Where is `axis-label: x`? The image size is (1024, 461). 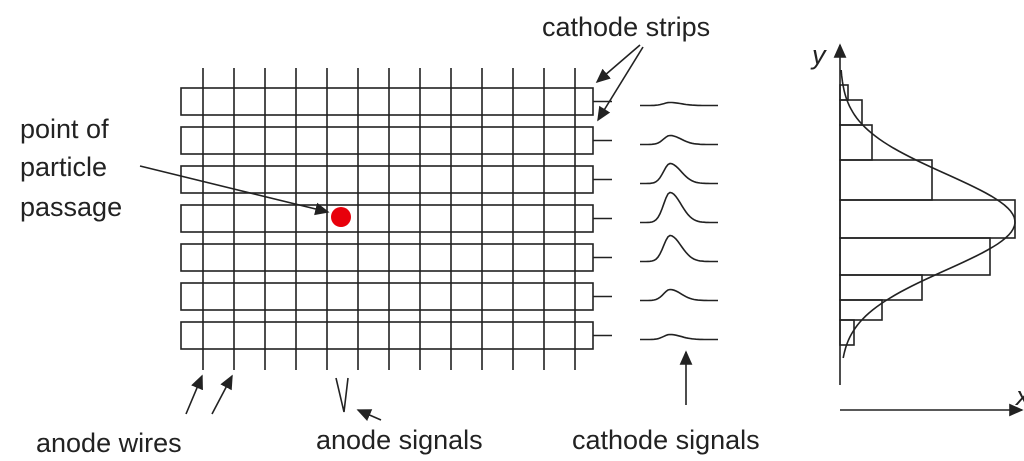
axis-label: x is located at coordinates (1019, 396).